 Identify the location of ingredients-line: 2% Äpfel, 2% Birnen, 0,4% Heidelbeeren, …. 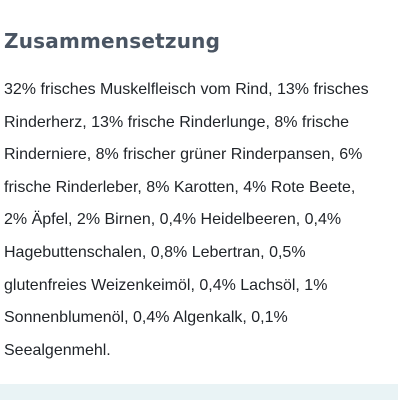
(173, 220).